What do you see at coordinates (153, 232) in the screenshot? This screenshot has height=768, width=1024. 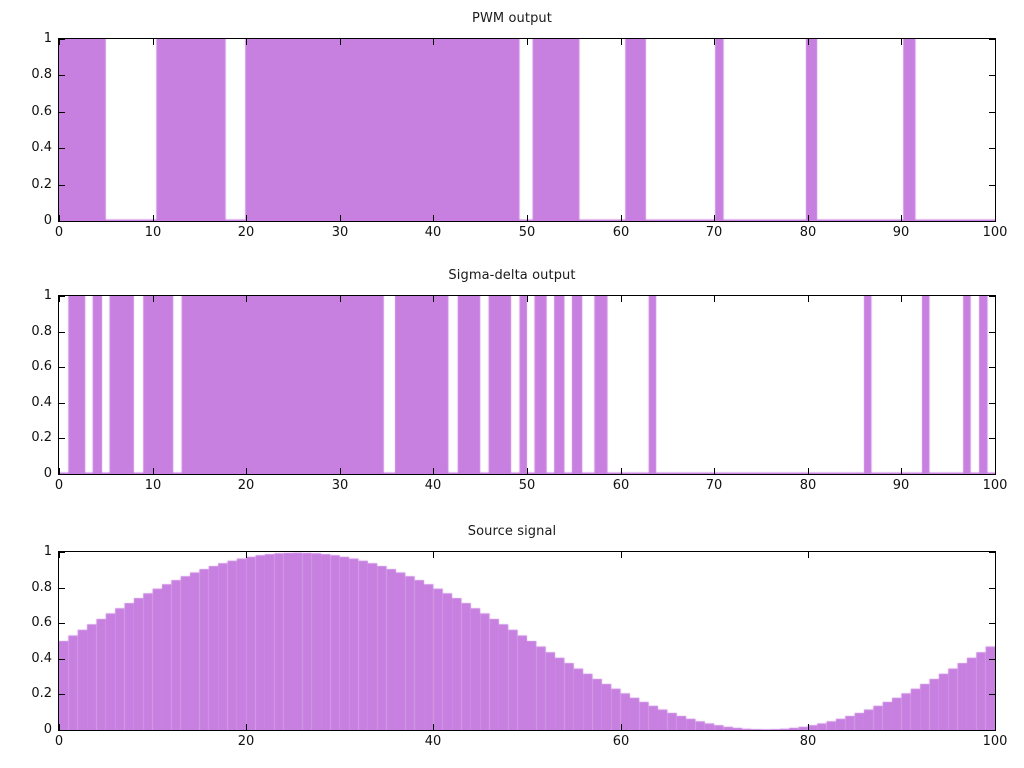 I see `xtick-label-pwm-1: 10` at bounding box center [153, 232].